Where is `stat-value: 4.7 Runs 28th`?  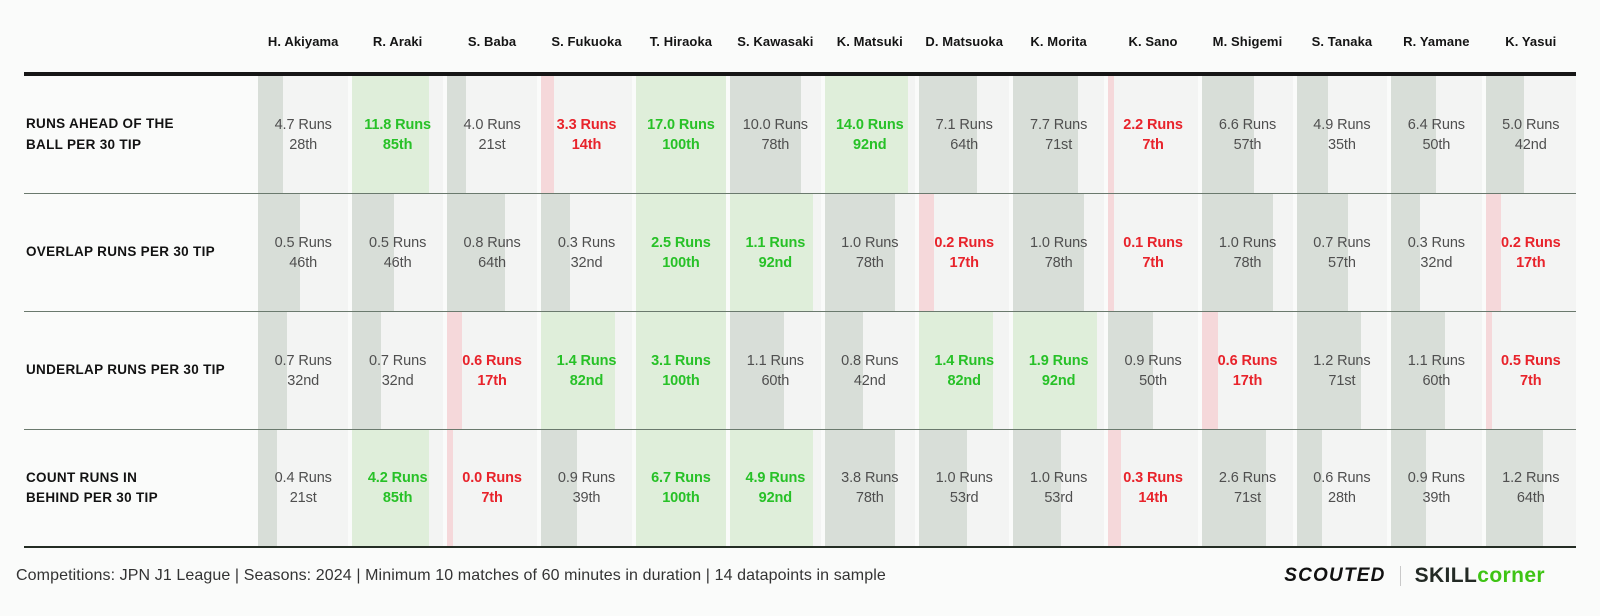 stat-value: 4.7 Runs 28th is located at coordinates (303, 134).